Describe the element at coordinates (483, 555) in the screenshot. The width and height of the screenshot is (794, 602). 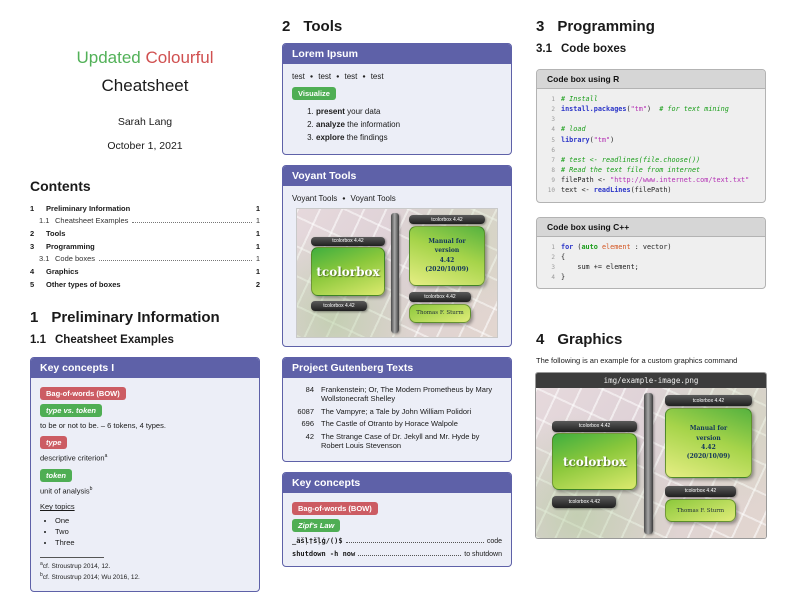
I see `code-description: to shutdown` at that location.